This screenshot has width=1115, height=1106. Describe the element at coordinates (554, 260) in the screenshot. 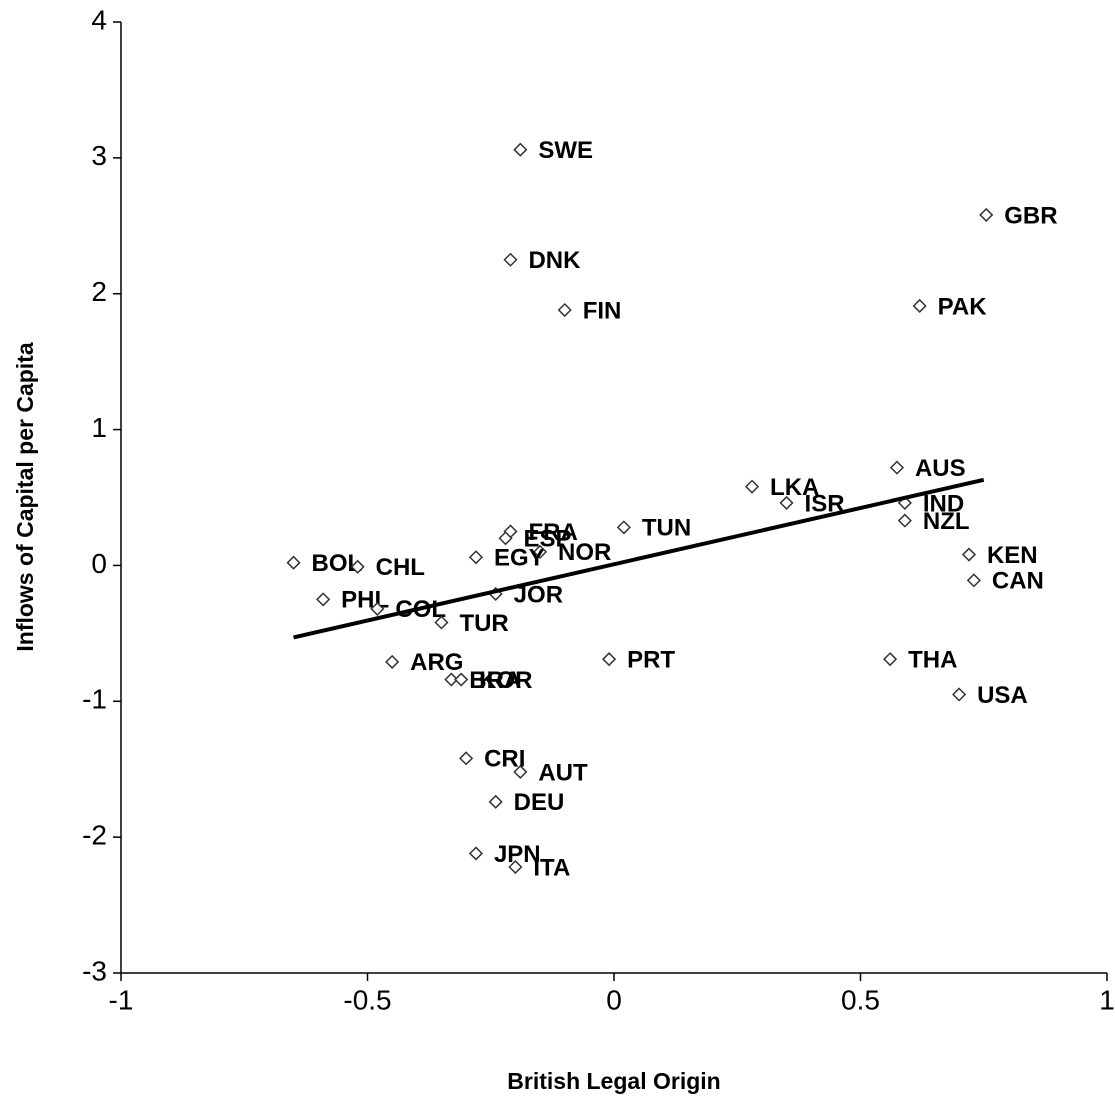

I see `point-label: DNK` at that location.